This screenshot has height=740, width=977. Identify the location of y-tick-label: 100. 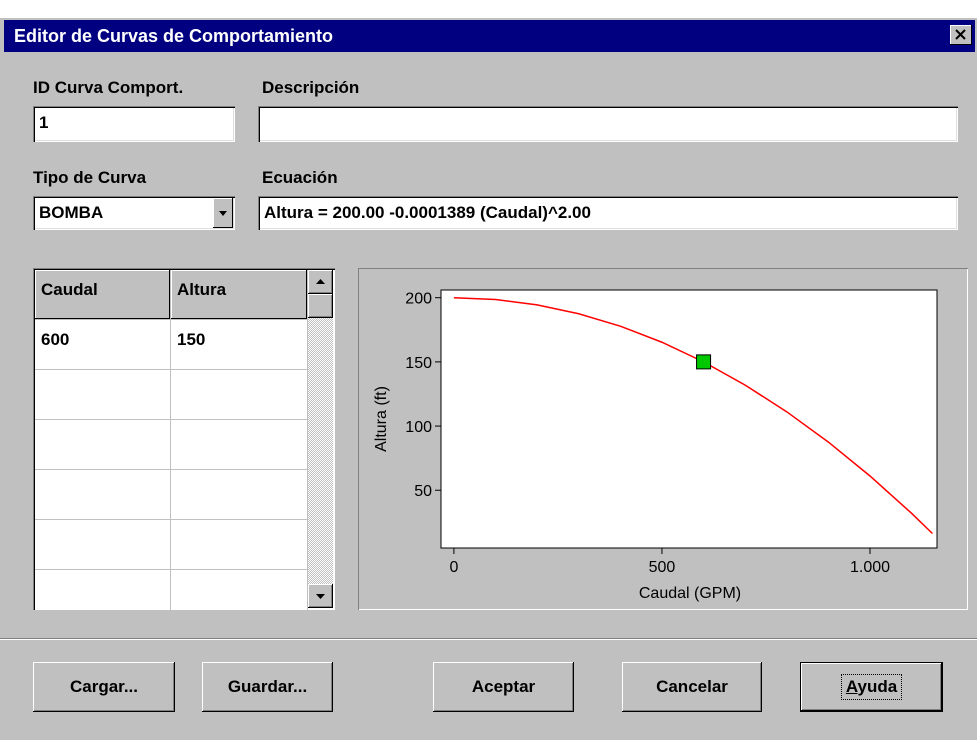
(418, 427).